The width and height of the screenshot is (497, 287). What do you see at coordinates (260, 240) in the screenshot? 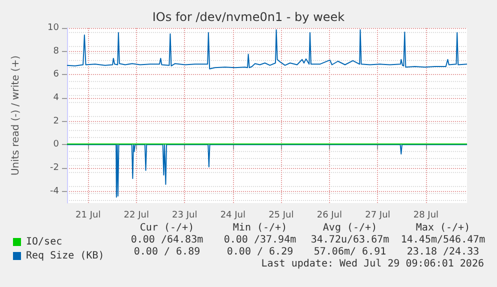
I see `text: 0.00 /37.94m` at bounding box center [260, 240].